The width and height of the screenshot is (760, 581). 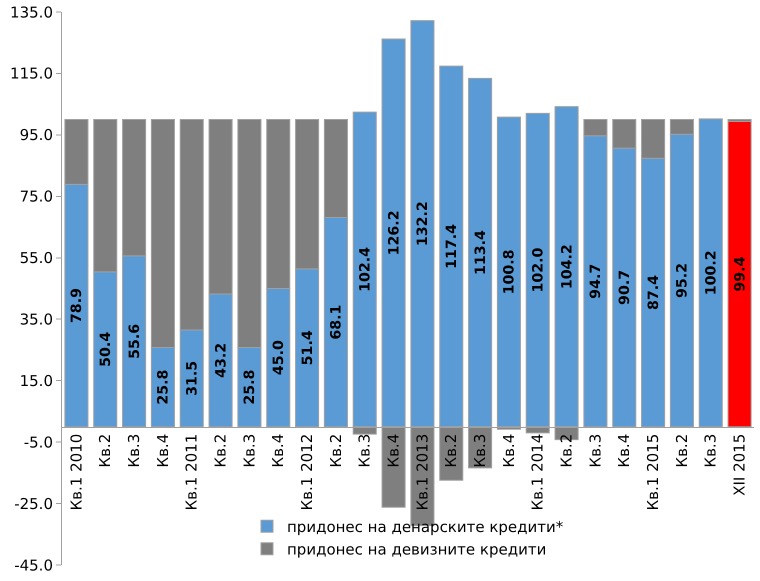 I want to click on data-label: 100.2, so click(x=711, y=273).